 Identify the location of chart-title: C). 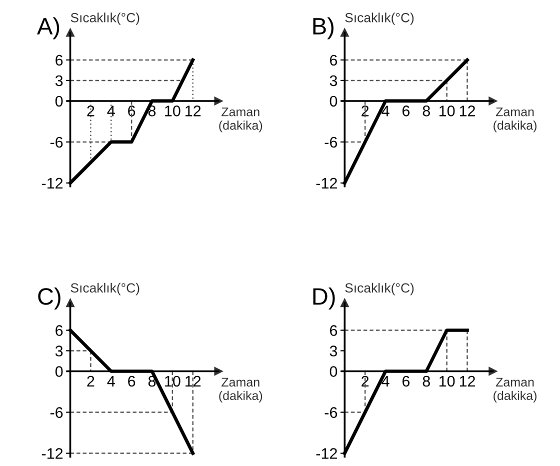
(49, 299).